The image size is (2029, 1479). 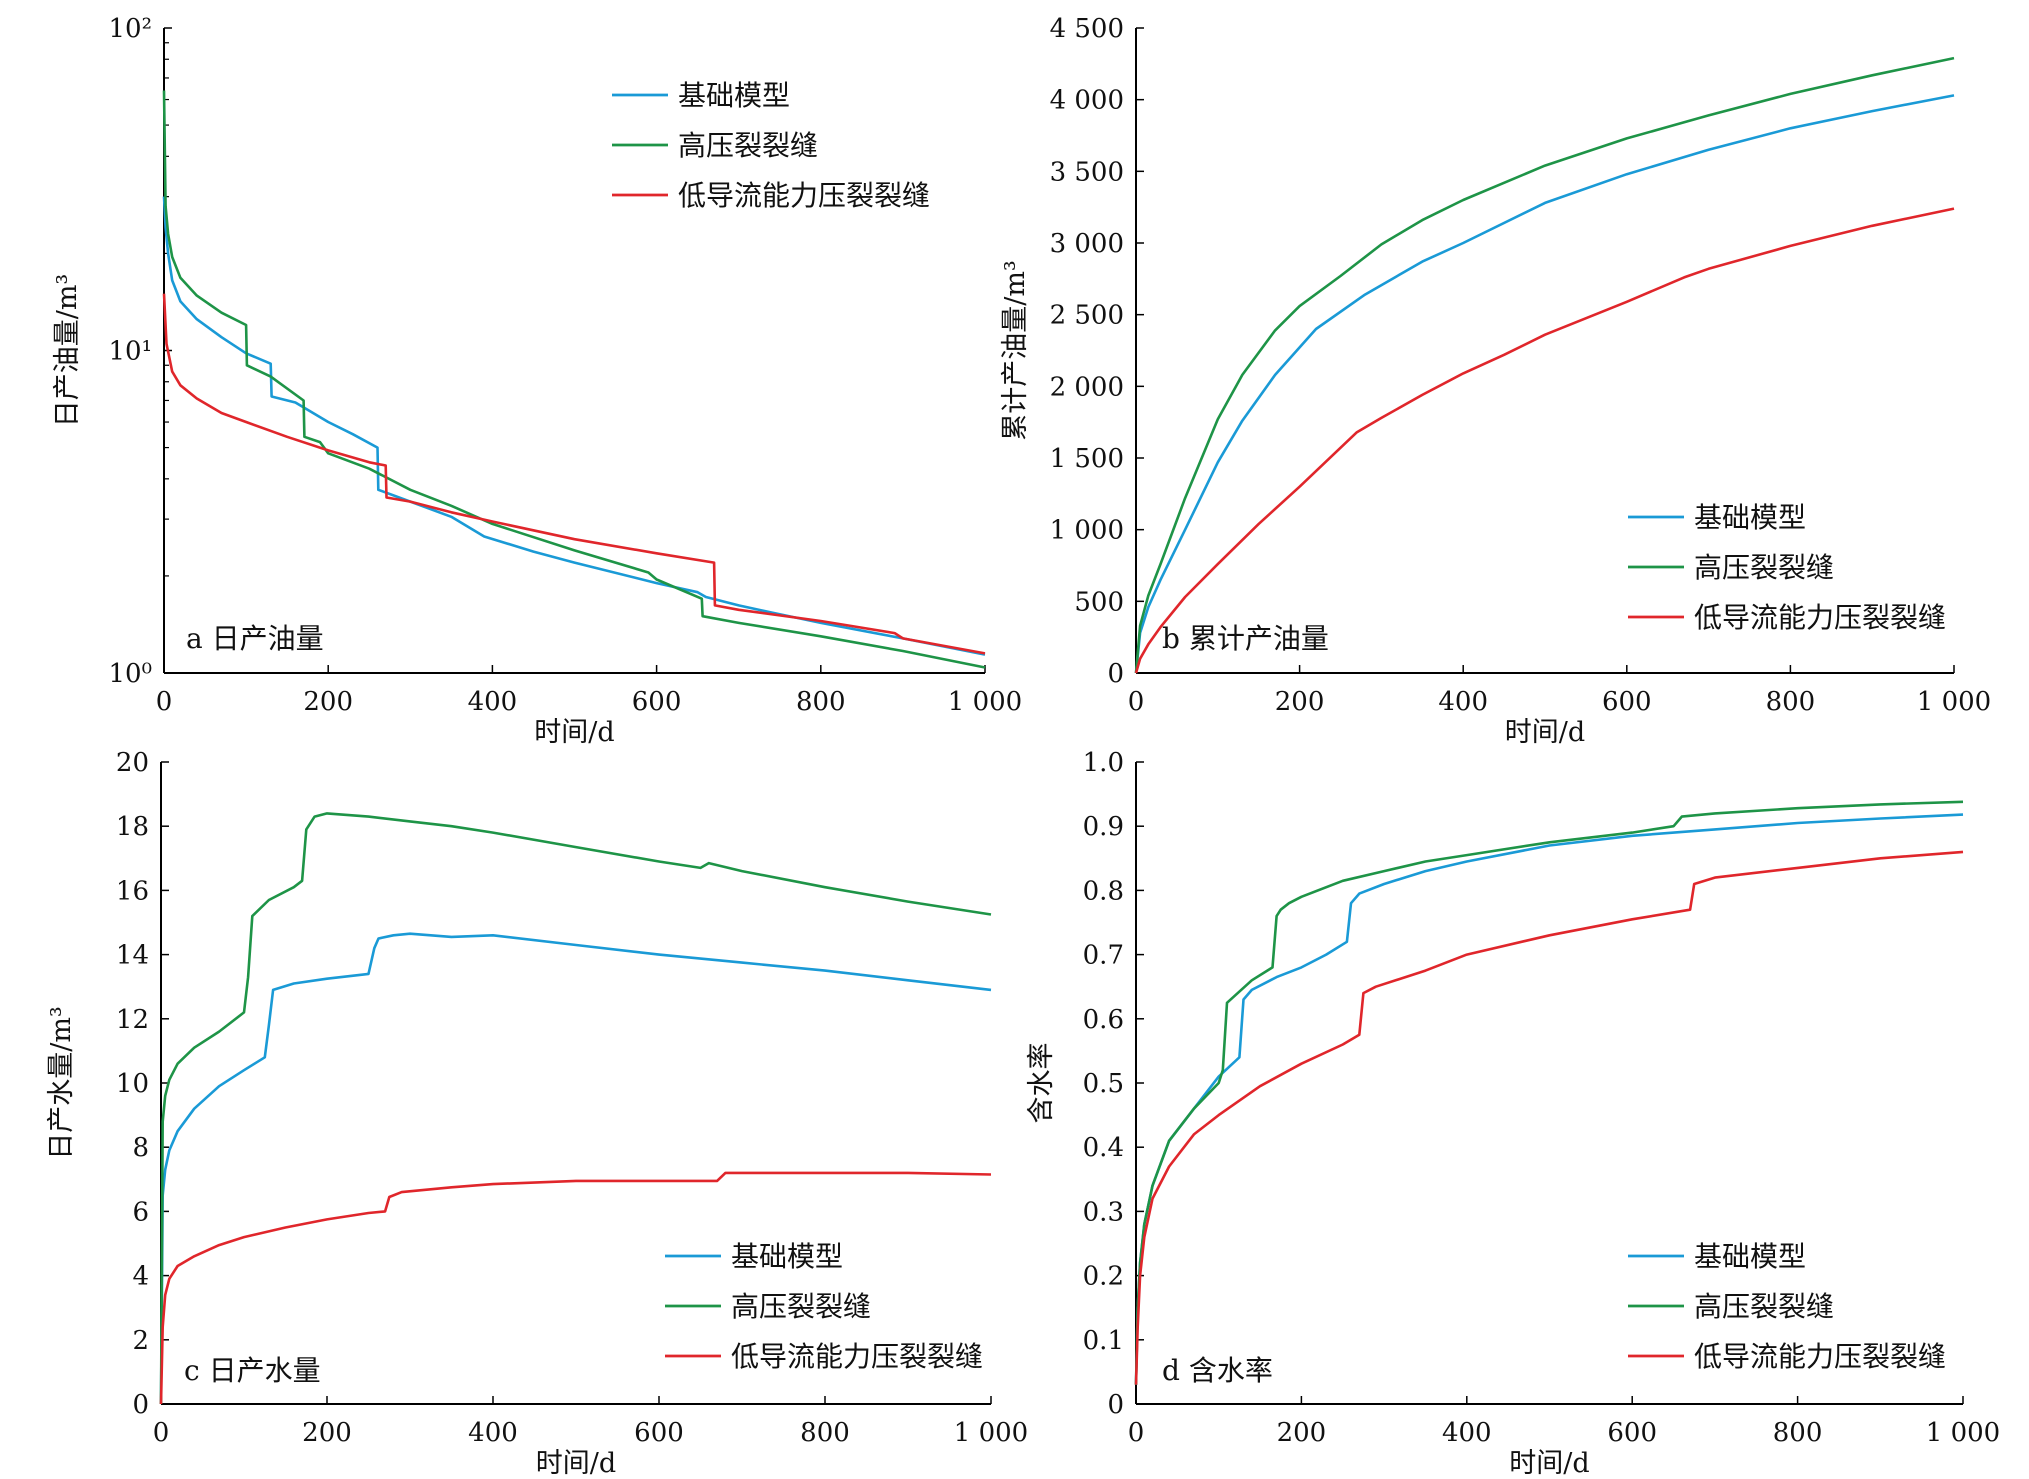 I want to click on y-tick-label: 10, so click(x=132, y=1084).